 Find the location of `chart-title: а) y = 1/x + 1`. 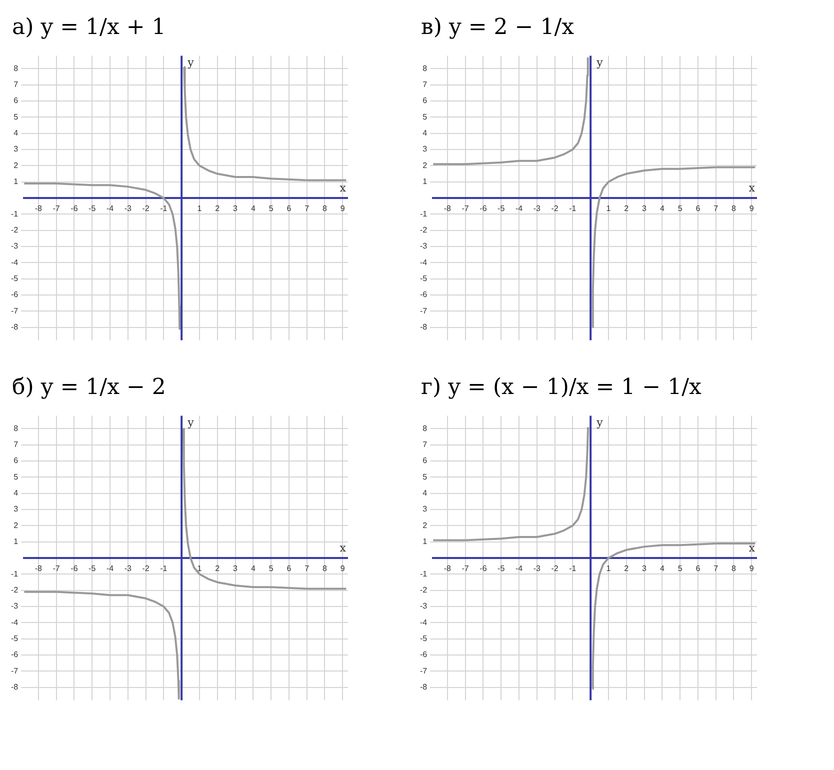

chart-title: а) y = 1/x + 1 is located at coordinates (89, 28).